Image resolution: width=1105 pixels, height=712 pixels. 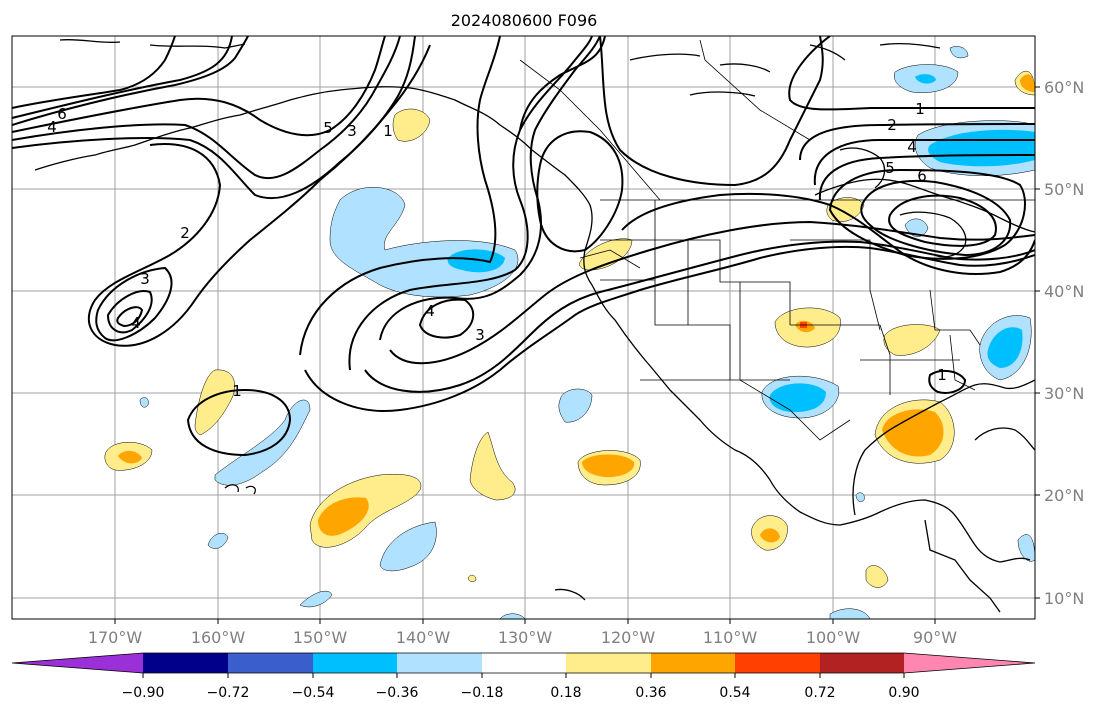 What do you see at coordinates (1064, 495) in the screenshot?
I see `lat-tick-label: 20°N` at bounding box center [1064, 495].